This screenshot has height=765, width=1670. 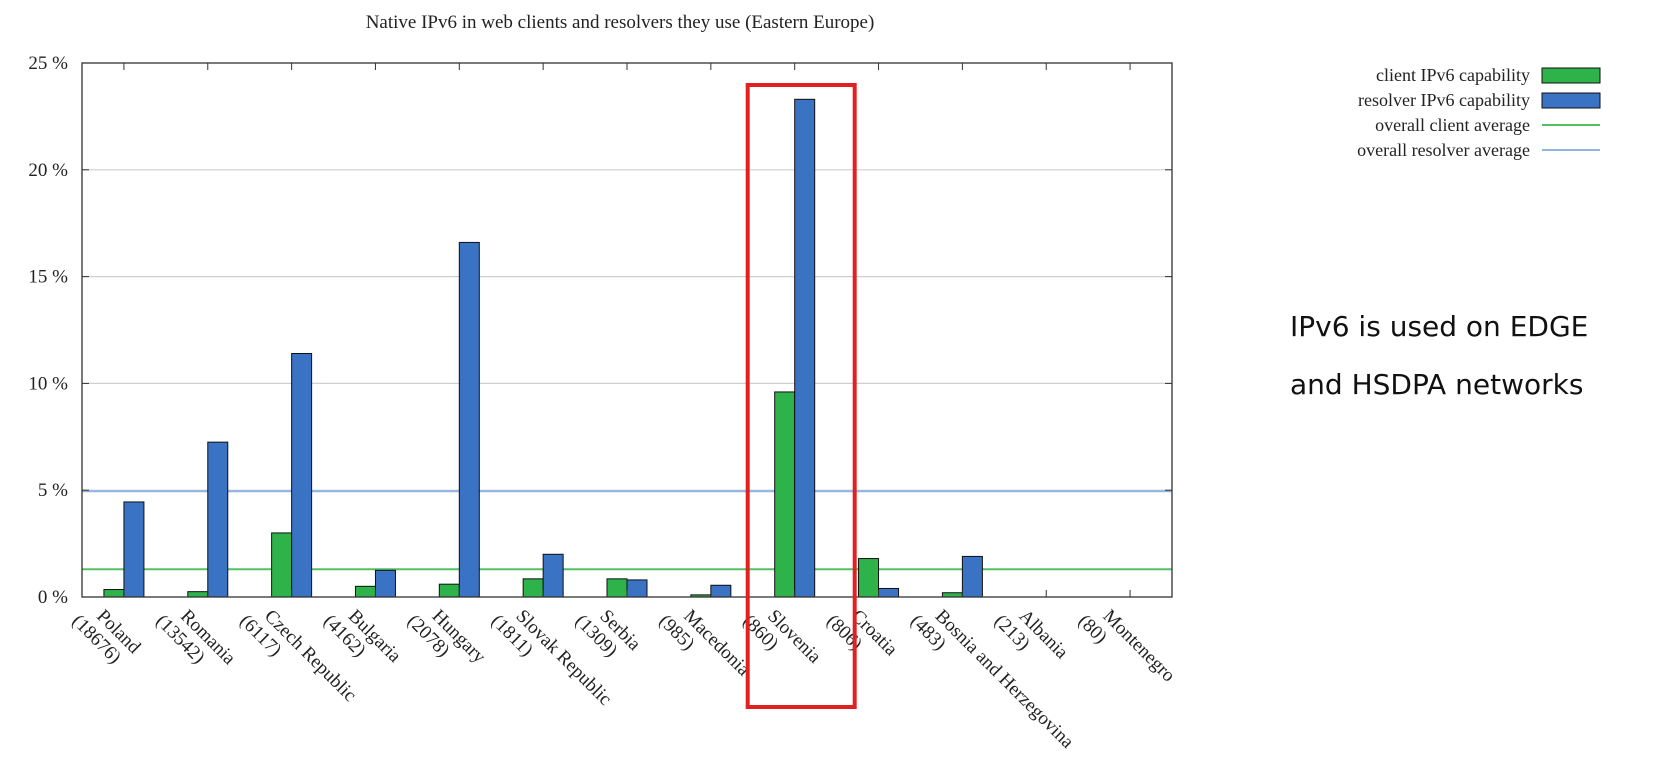 I want to click on legend-swatch-client, so click(x=1571, y=75).